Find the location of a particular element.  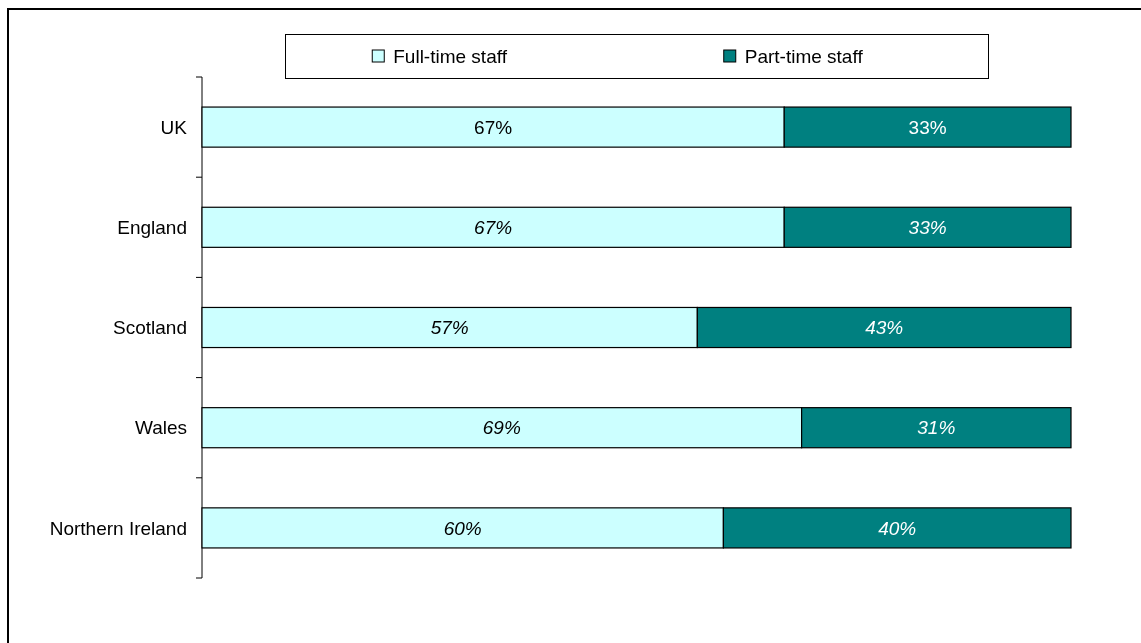

data-label: 31% is located at coordinates (936, 428).